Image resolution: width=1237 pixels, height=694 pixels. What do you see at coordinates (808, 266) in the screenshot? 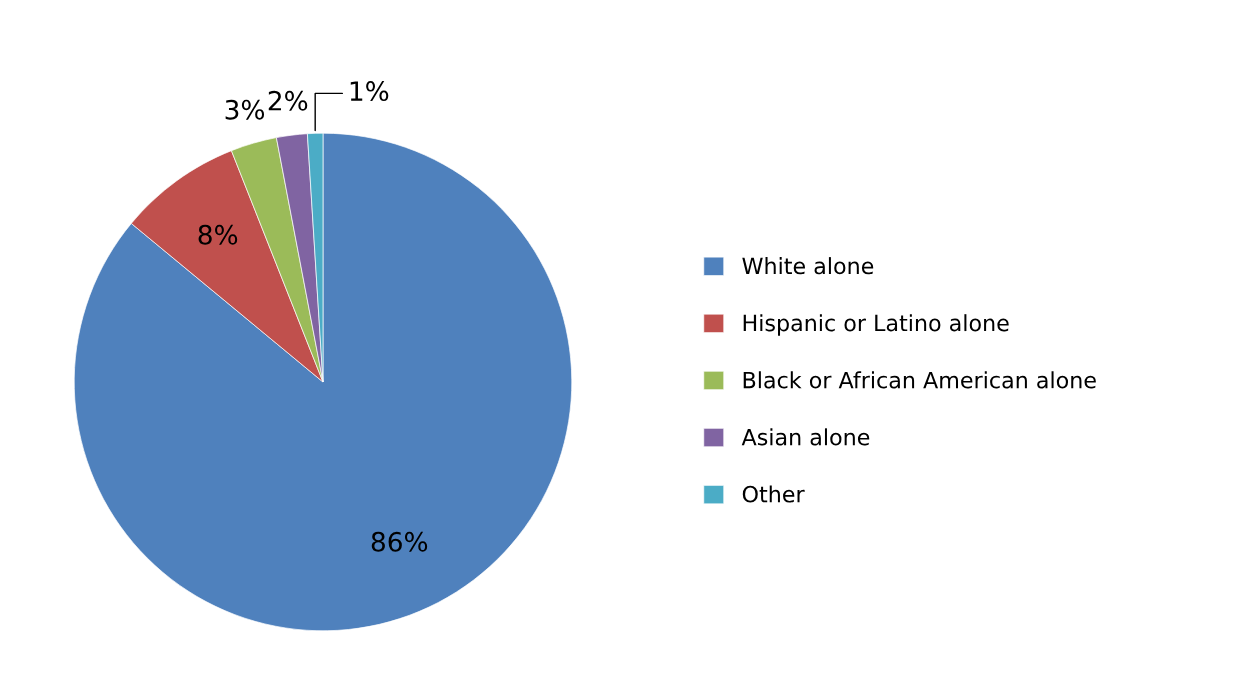
I see `legend-label: White alone` at bounding box center [808, 266].